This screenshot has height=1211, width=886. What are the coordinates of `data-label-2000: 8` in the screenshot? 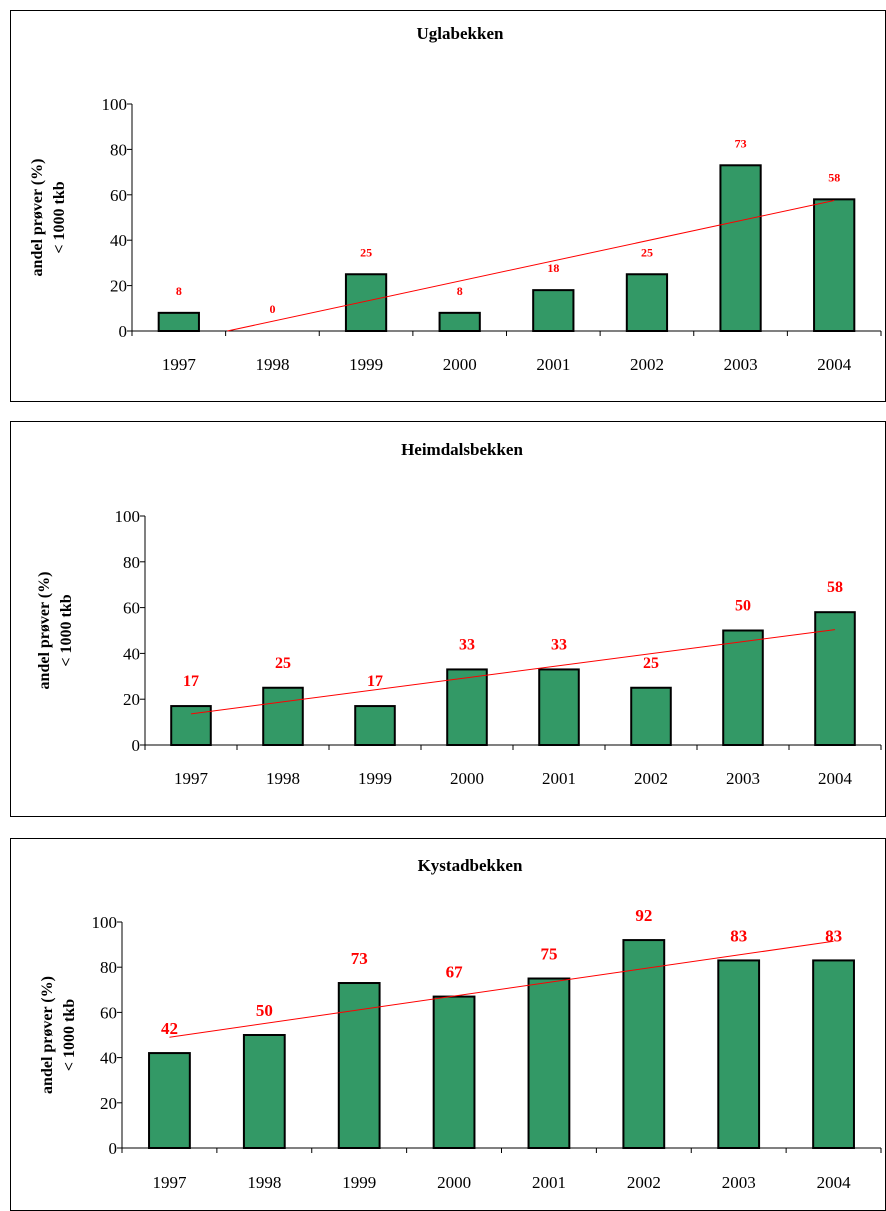 It's located at (460, 291).